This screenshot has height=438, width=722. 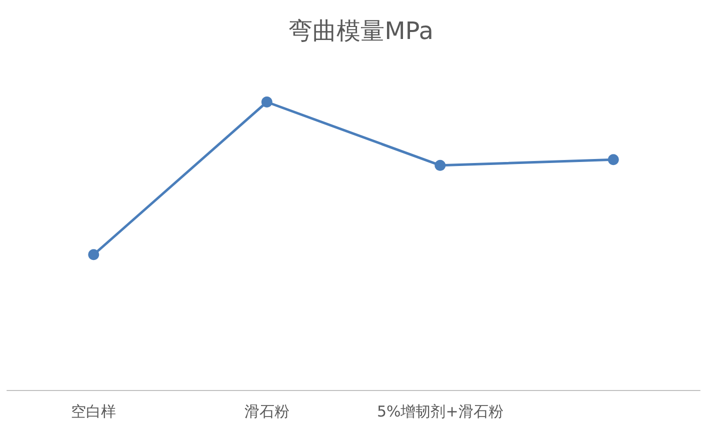 I want to click on x-tick-label: 空白样, so click(x=93, y=411).